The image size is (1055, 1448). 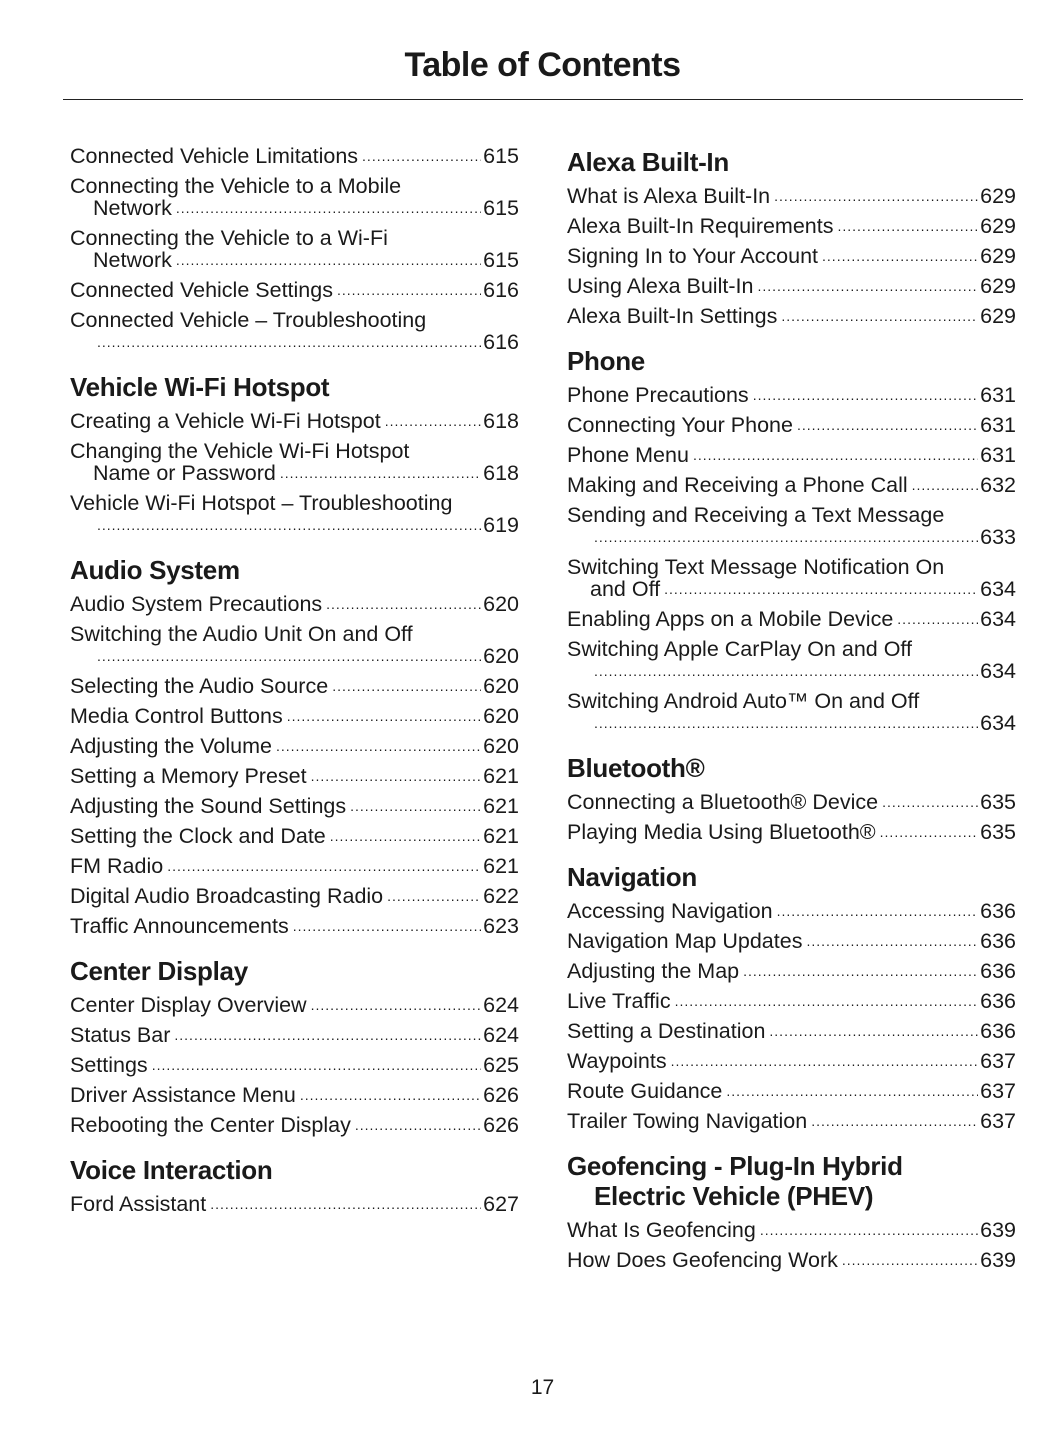 What do you see at coordinates (791, 911) in the screenshot?
I see `toc-entry: Accessing Navigation 636` at bounding box center [791, 911].